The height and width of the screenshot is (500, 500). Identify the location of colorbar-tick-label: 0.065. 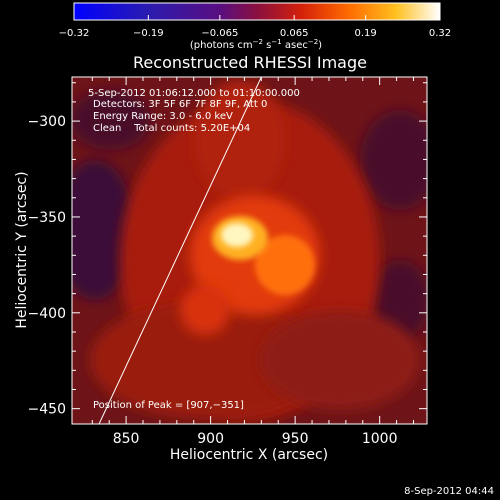
(294, 33).